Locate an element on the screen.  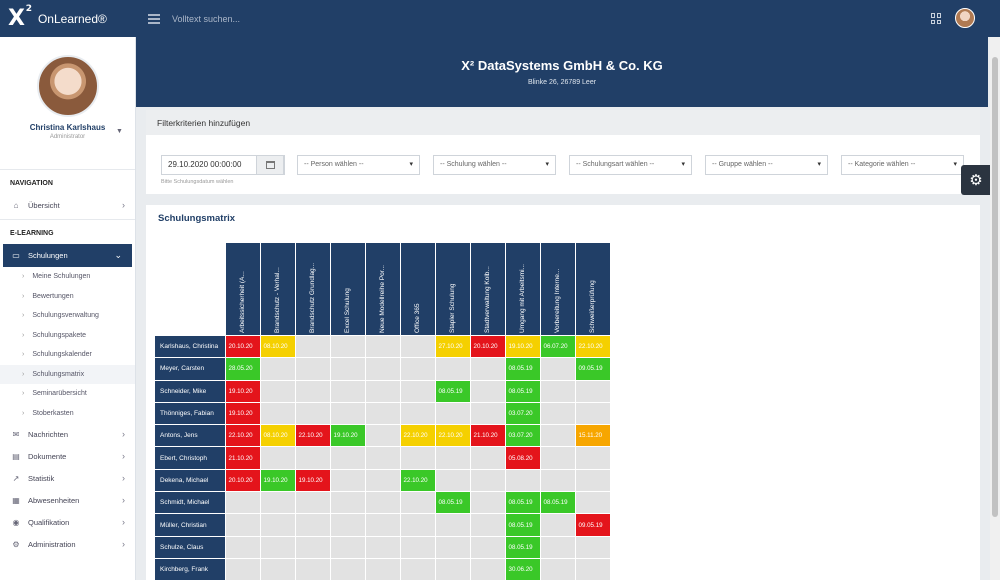
sidebar-subitem-stoberkasten: › Stoberkasten is located at coordinates (48, 413).